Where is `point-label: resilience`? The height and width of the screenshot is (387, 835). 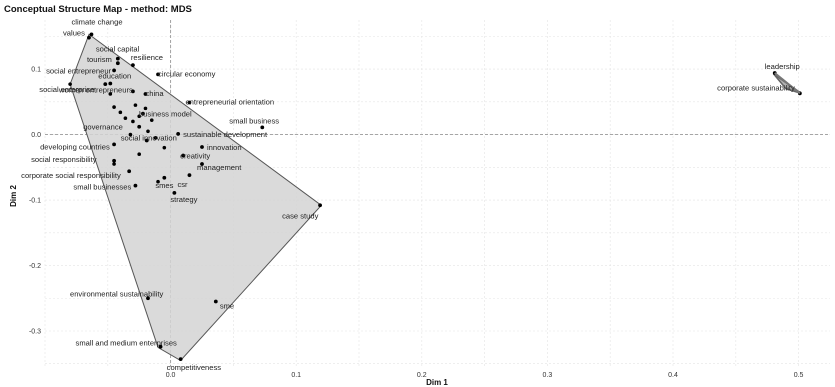 point-label: resilience is located at coordinates (147, 57).